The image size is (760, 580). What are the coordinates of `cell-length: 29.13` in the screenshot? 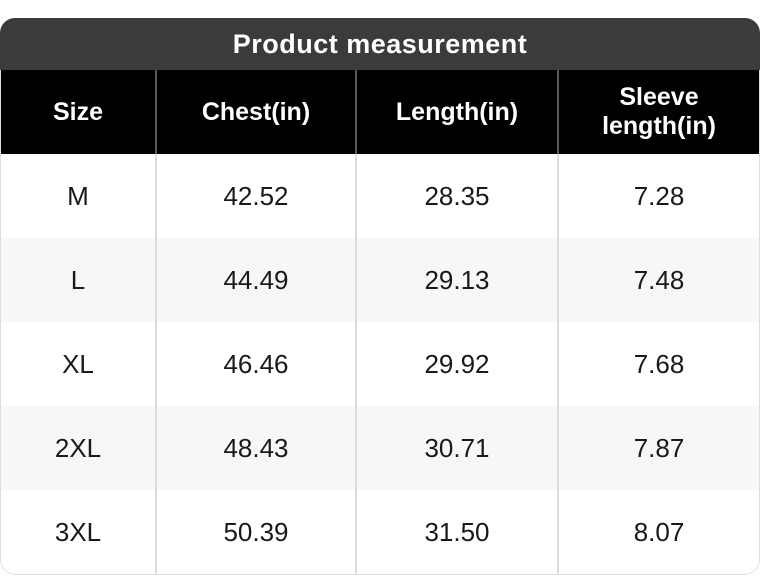 It's located at (456, 280).